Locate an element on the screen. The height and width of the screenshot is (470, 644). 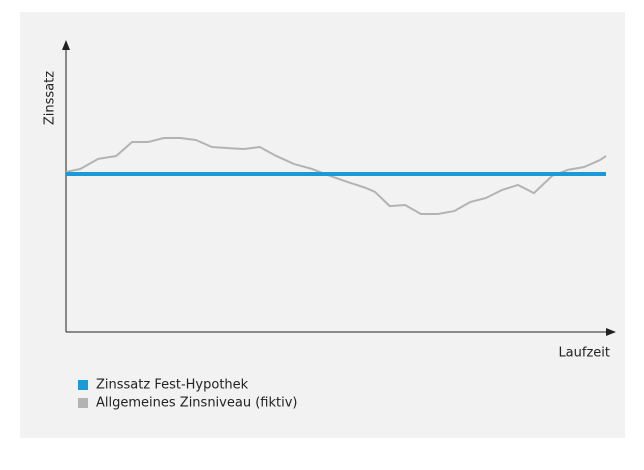
y-axis-label: Zinssatz is located at coordinates (50, 98).